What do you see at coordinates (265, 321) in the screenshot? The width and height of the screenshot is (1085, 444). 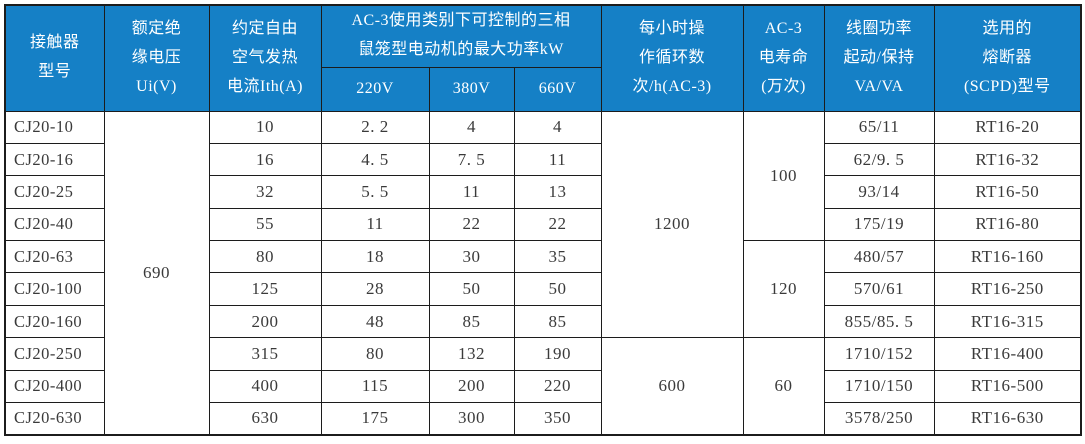 I see `cell-ith: 200` at bounding box center [265, 321].